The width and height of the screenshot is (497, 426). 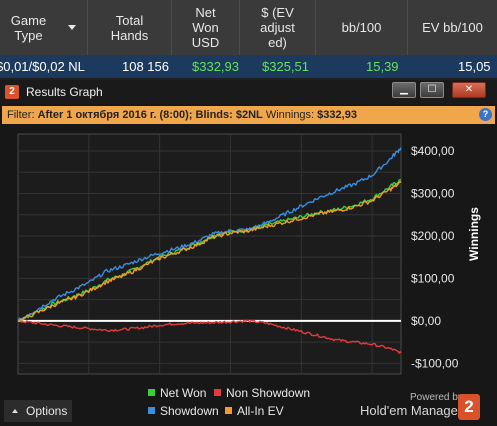 I want to click on column-header-label: Net Won USD, so click(x=205, y=27).